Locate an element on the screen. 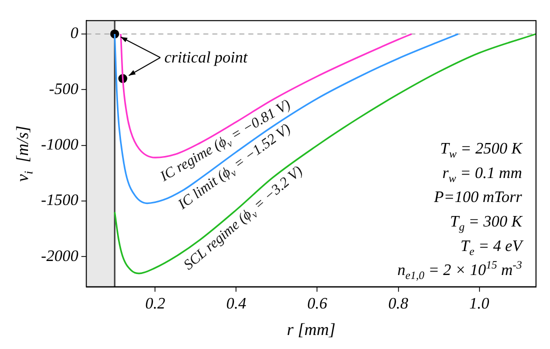 The height and width of the screenshot is (349, 550). y-tick-label: -1000 is located at coordinates (59, 145).